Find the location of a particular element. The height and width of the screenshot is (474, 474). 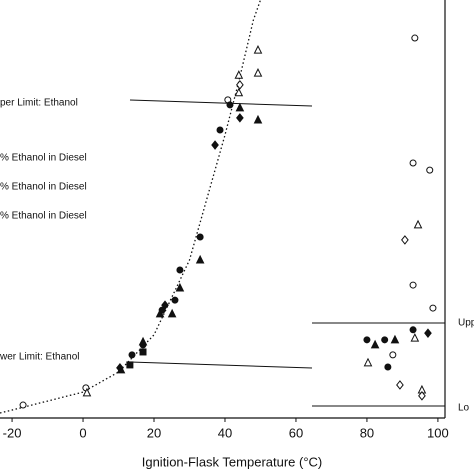

x-tick-label: 0 is located at coordinates (82, 432).